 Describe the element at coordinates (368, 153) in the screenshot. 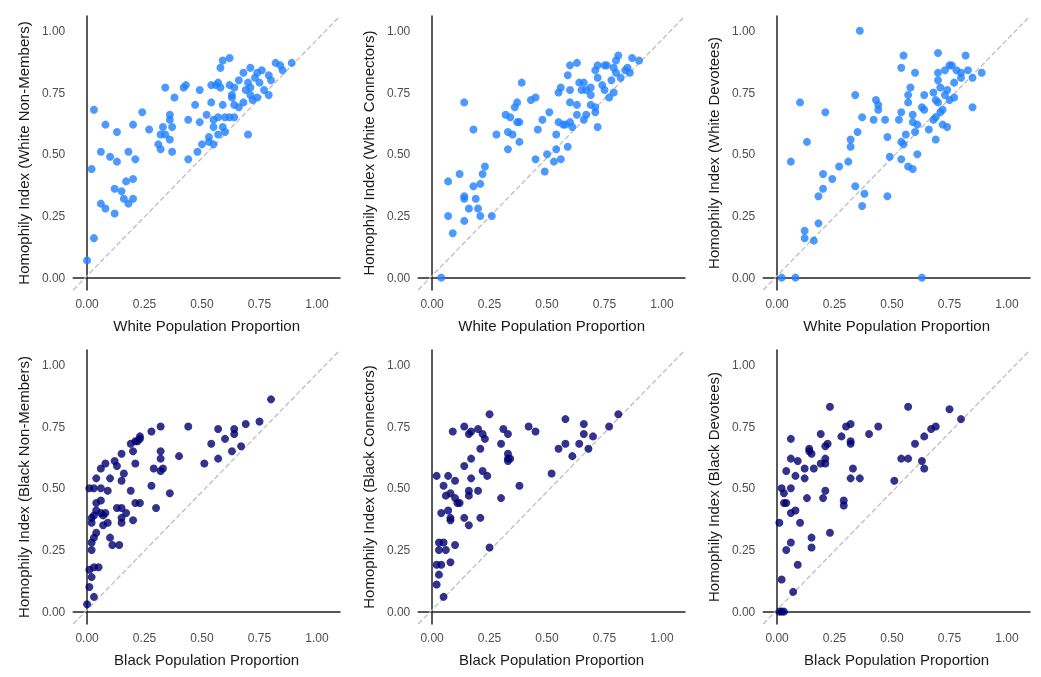

I see `y-axis-title: Homophily Index (White Connectors)` at that location.